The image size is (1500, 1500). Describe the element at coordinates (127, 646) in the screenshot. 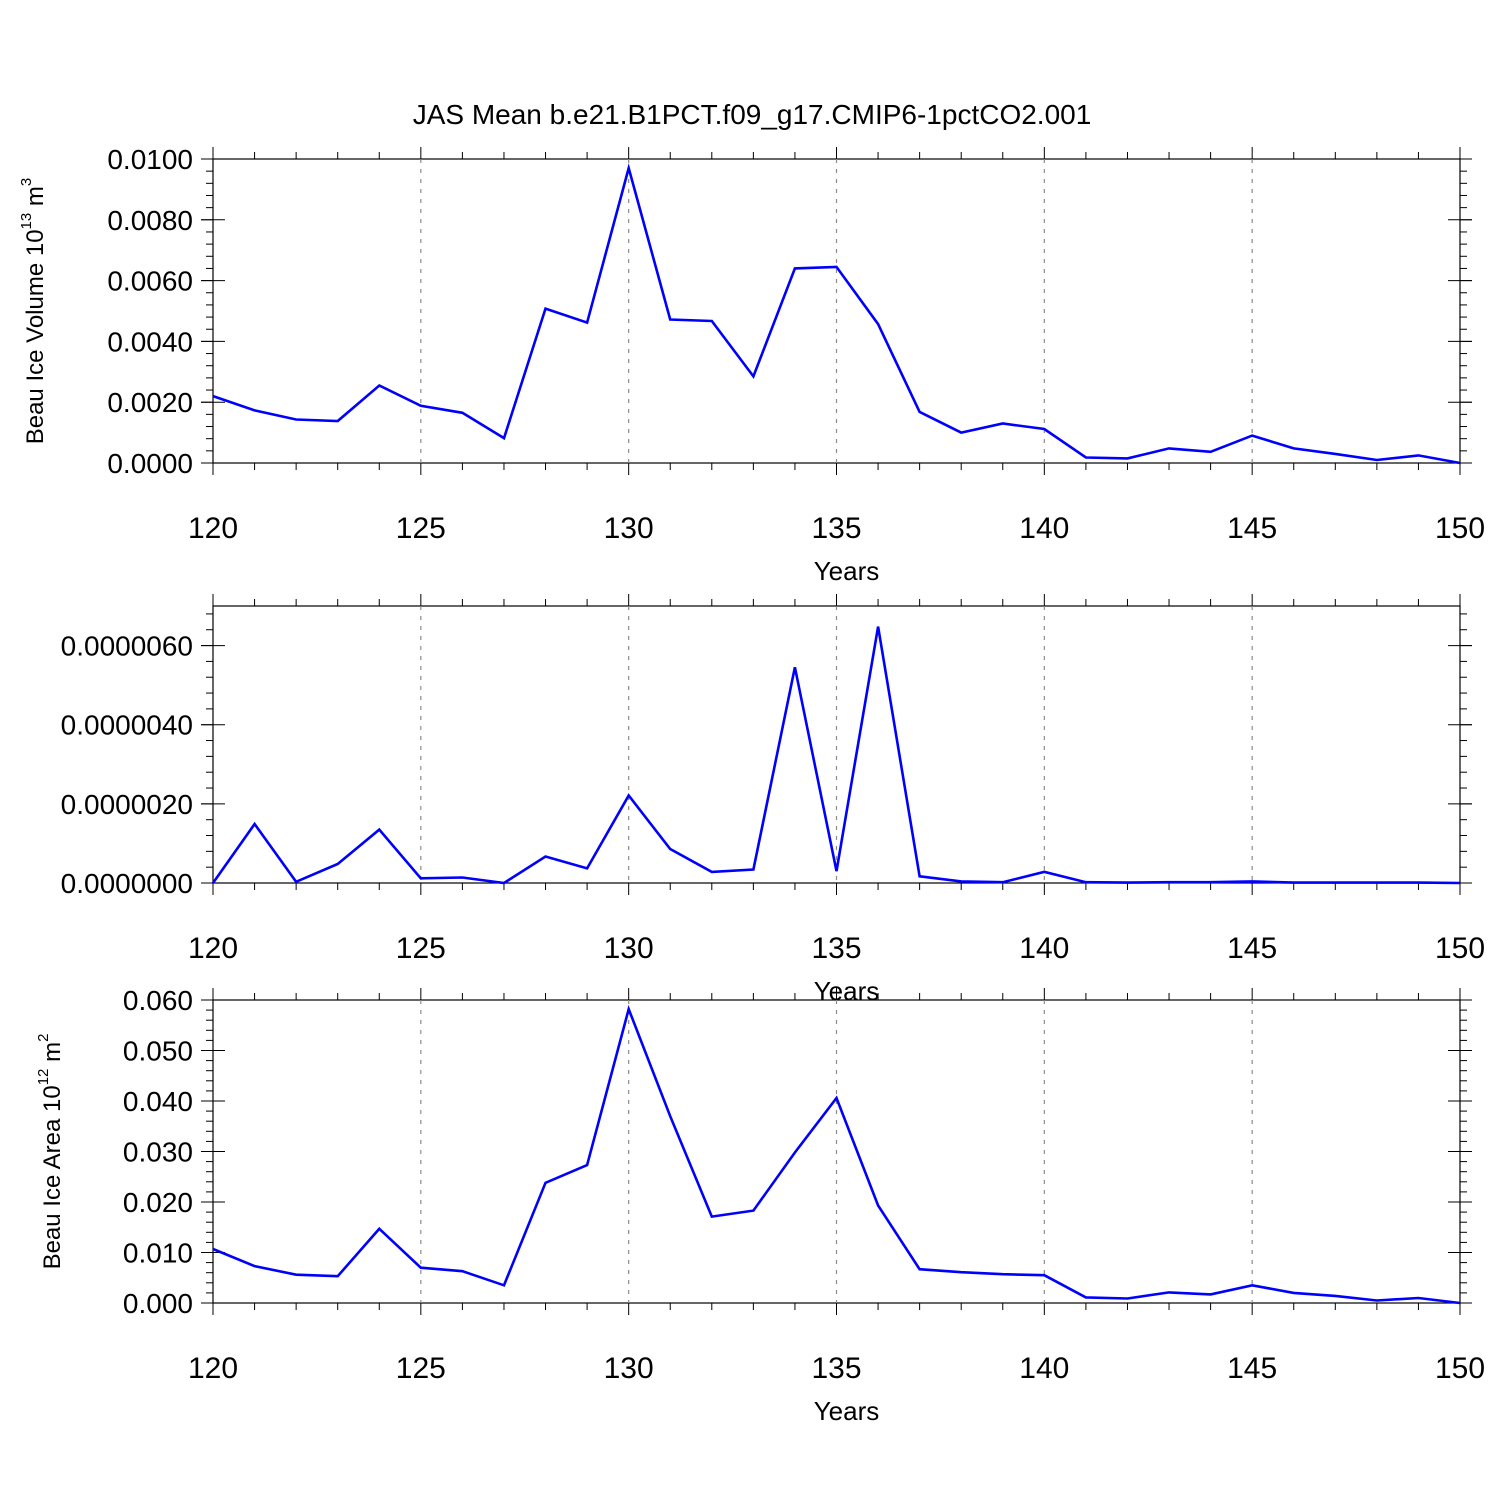

I see `y-tick-label: 0.0000060` at that location.